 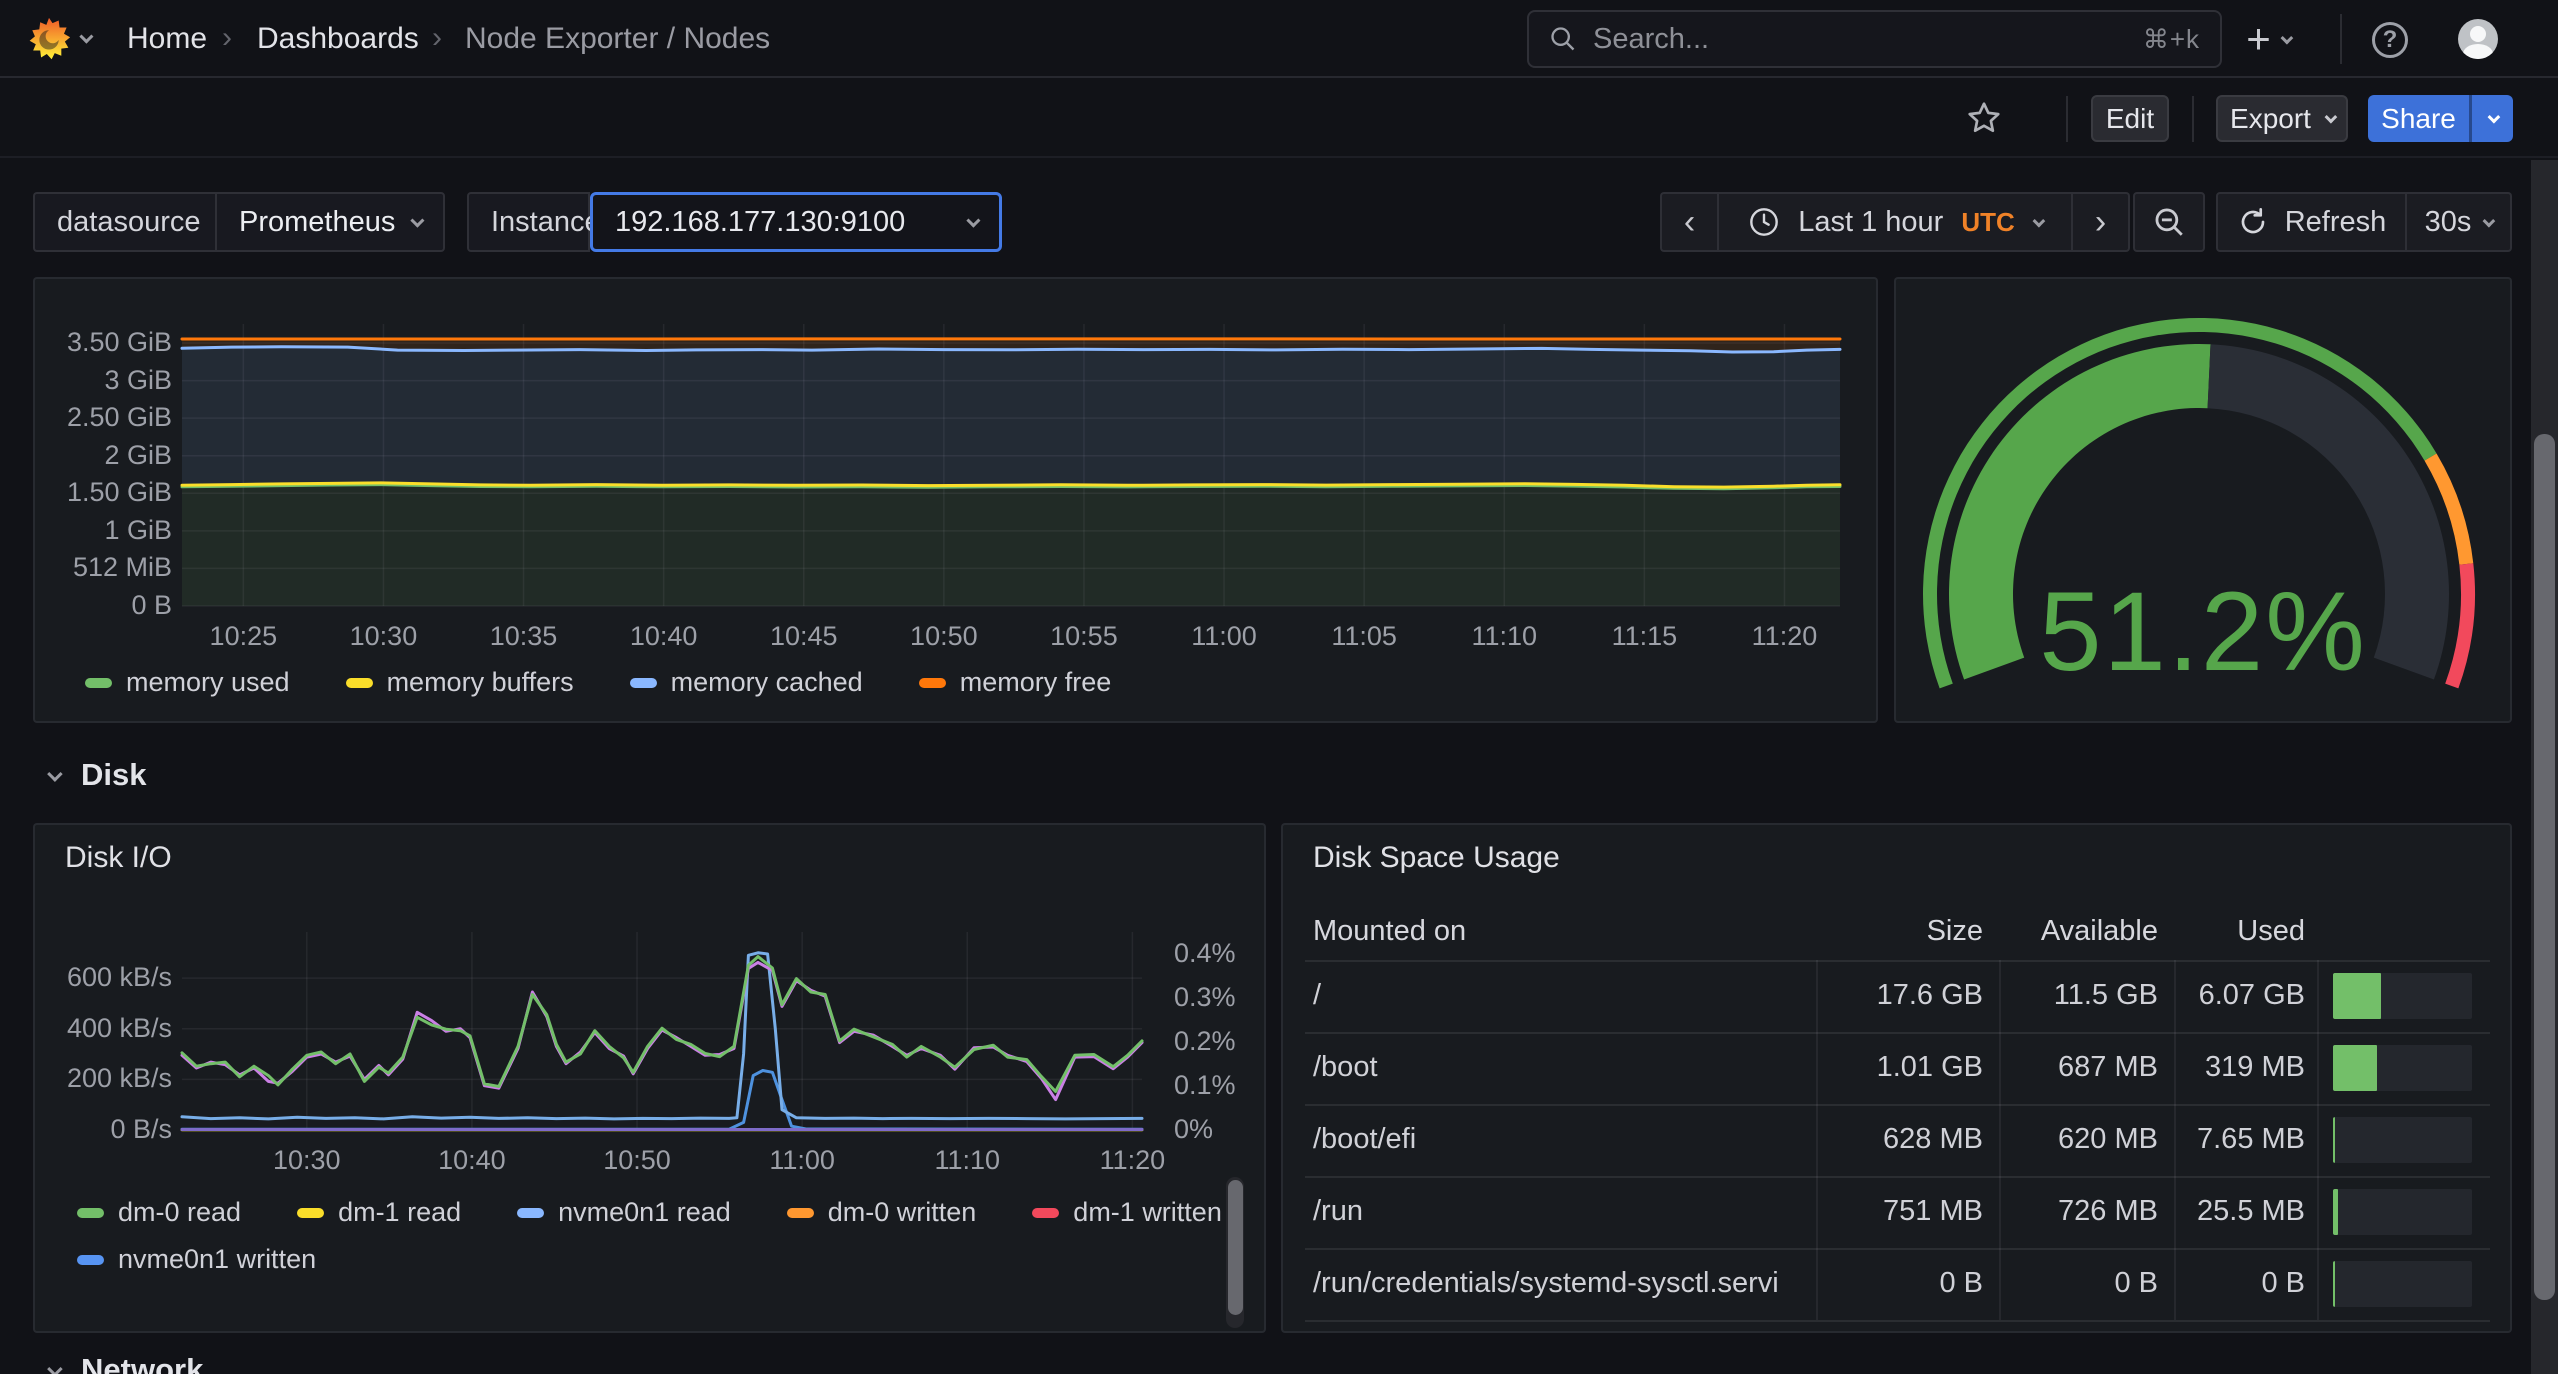 I want to click on x-axis-tick-label: 10:35, so click(x=523, y=636).